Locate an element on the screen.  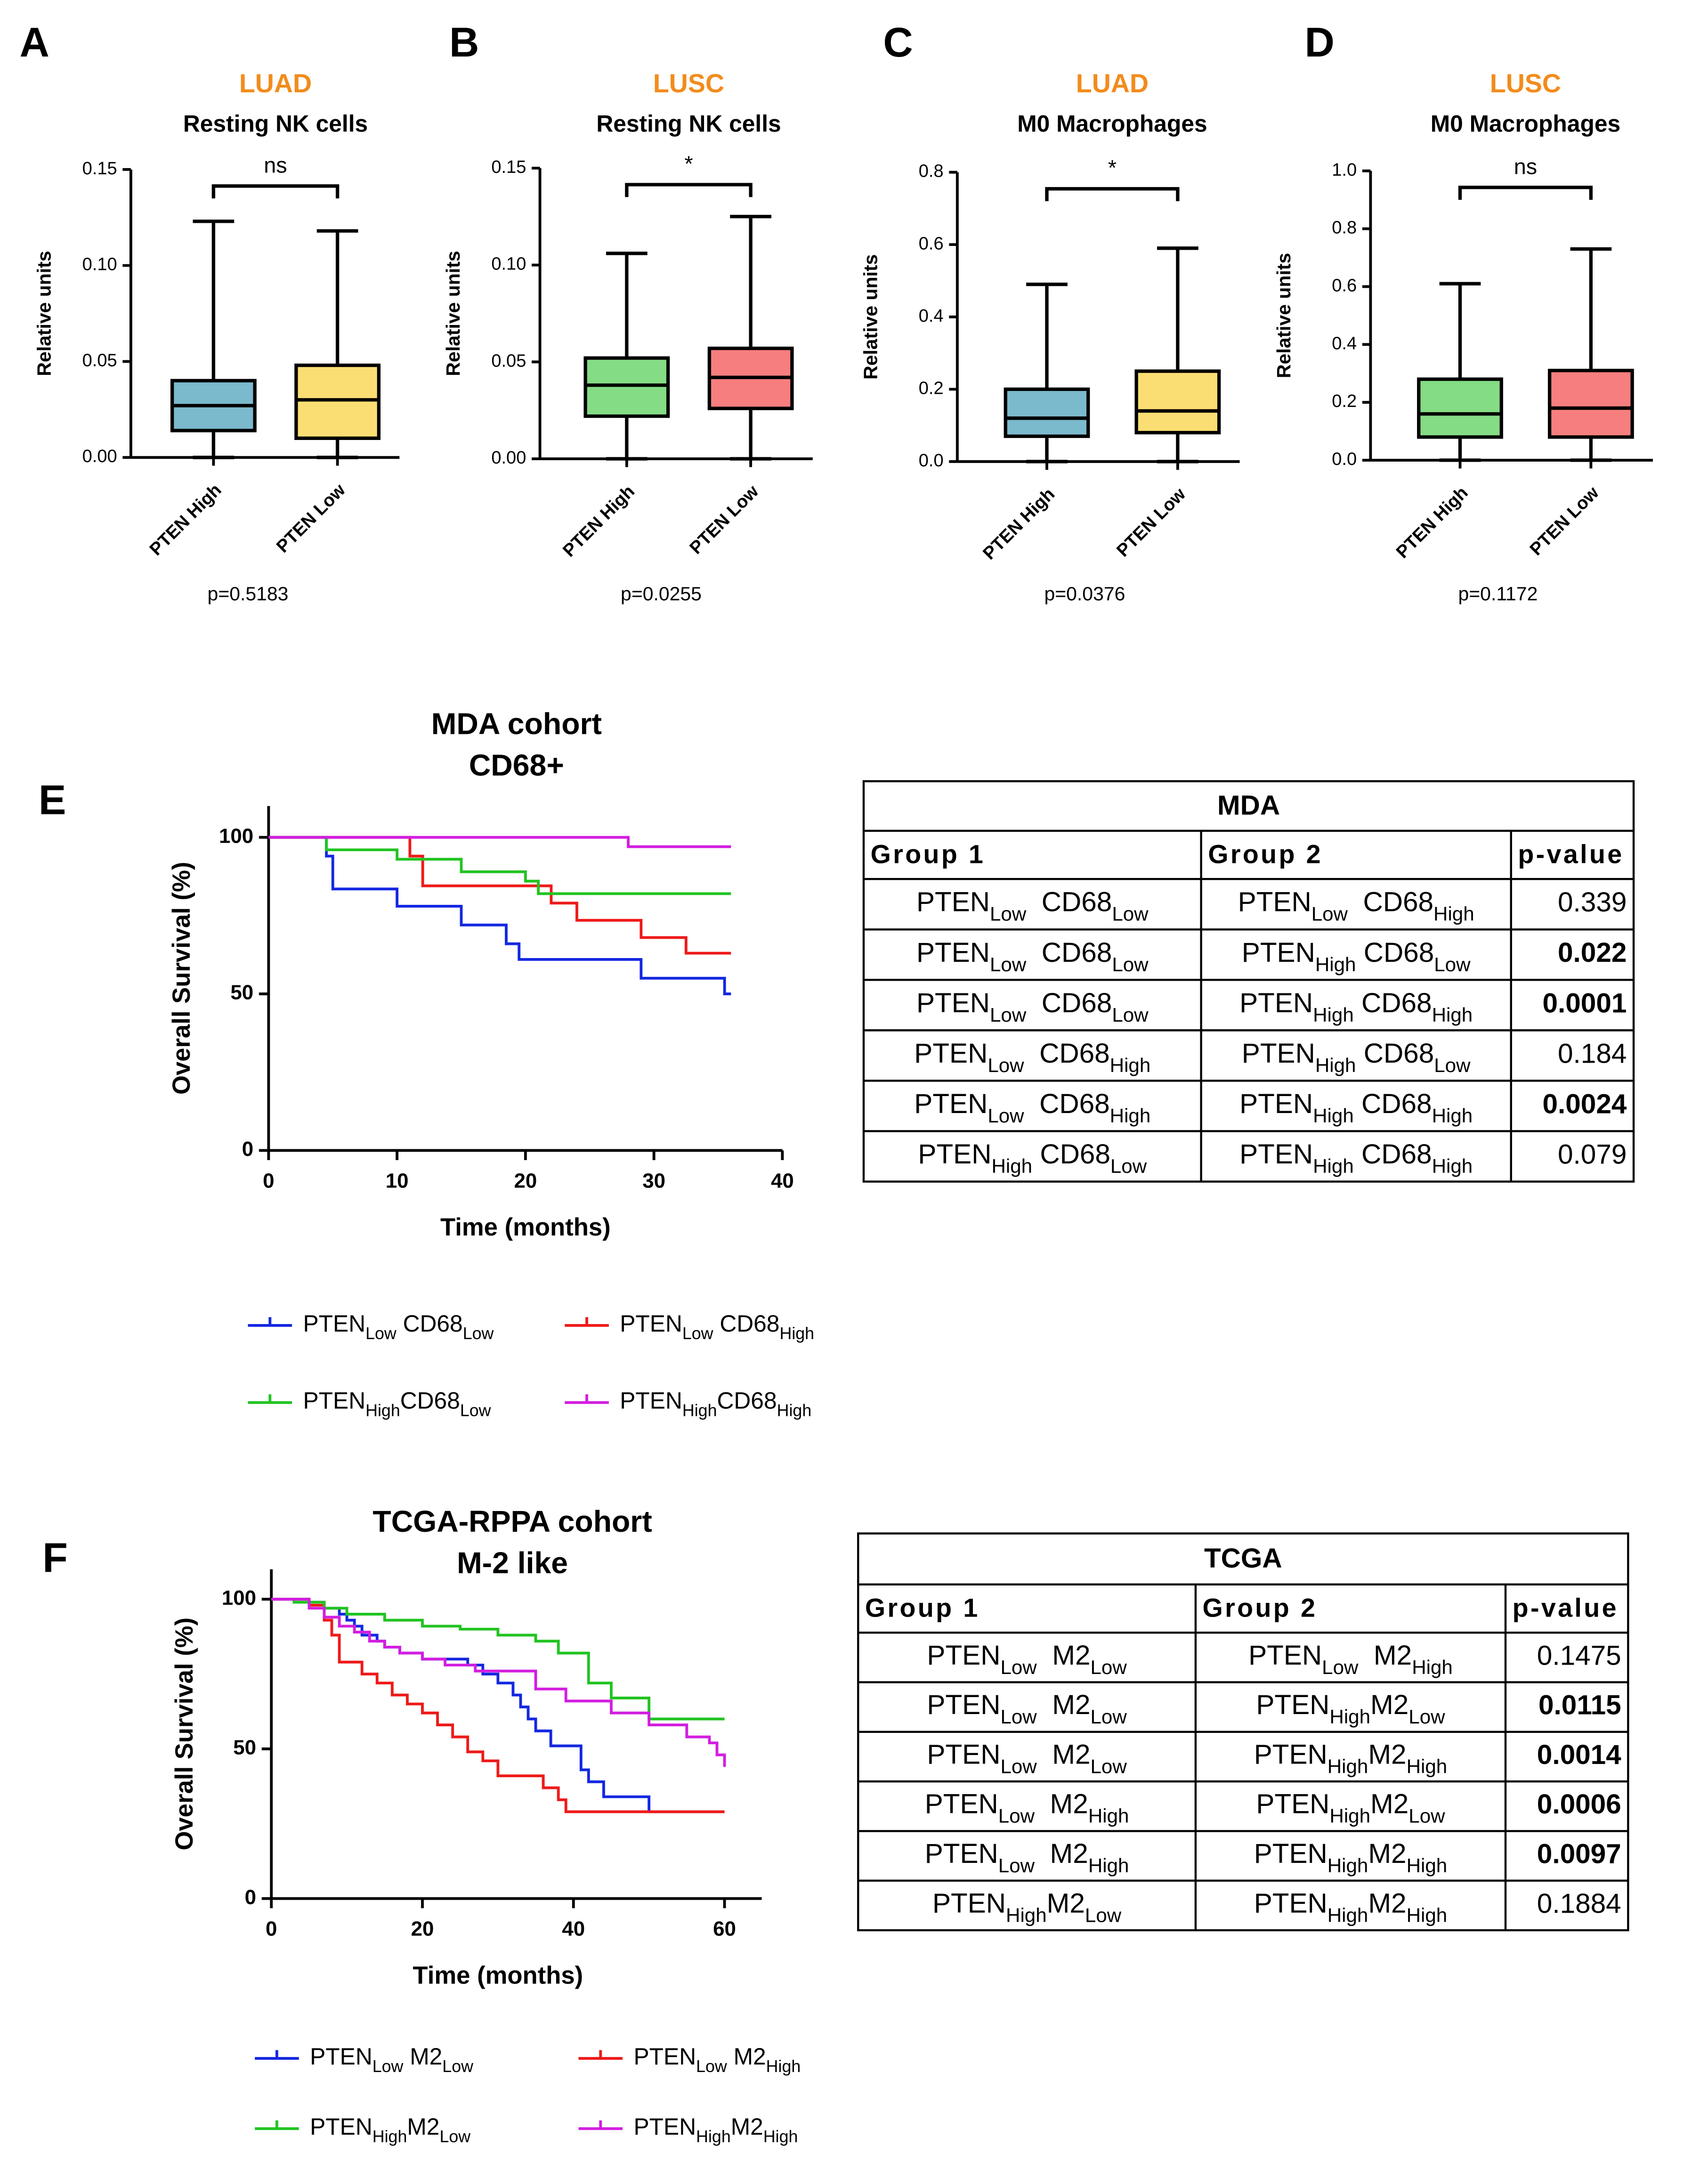
significance: * is located at coordinates (1112, 167).